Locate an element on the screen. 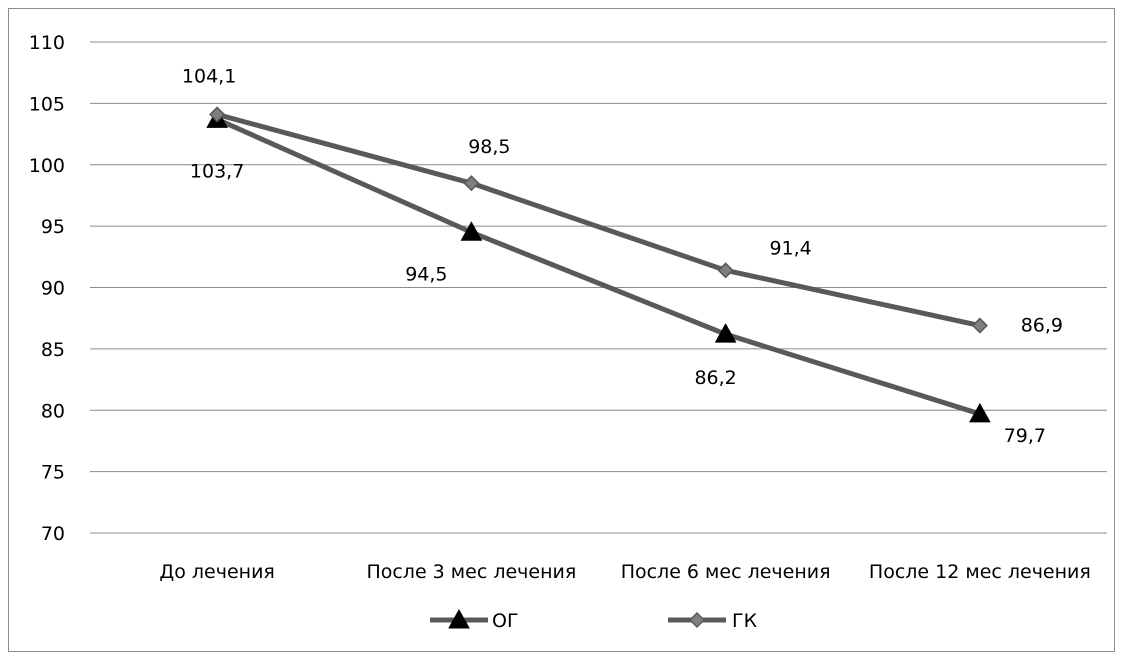  y-tick-label: 110 is located at coordinates (47, 43).